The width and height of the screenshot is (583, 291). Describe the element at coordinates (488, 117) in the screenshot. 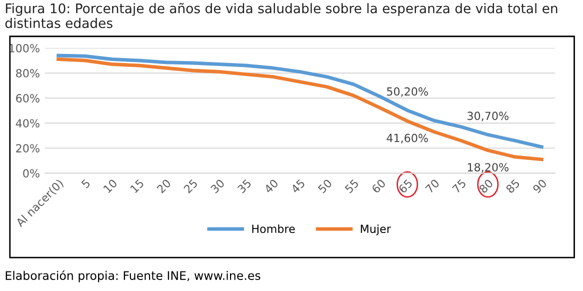

I see `data-label: 30,70%` at that location.